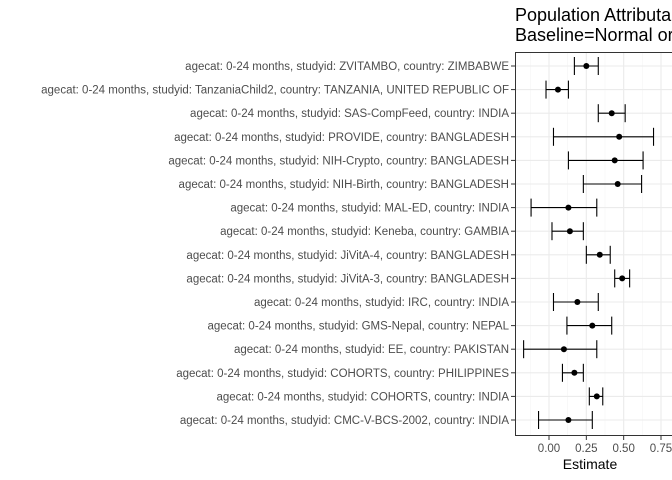 Image resolution: width=672 pixels, height=480 pixels. Describe the element at coordinates (661, 449) in the screenshot. I see `x-tick-label: 0.75` at that location.